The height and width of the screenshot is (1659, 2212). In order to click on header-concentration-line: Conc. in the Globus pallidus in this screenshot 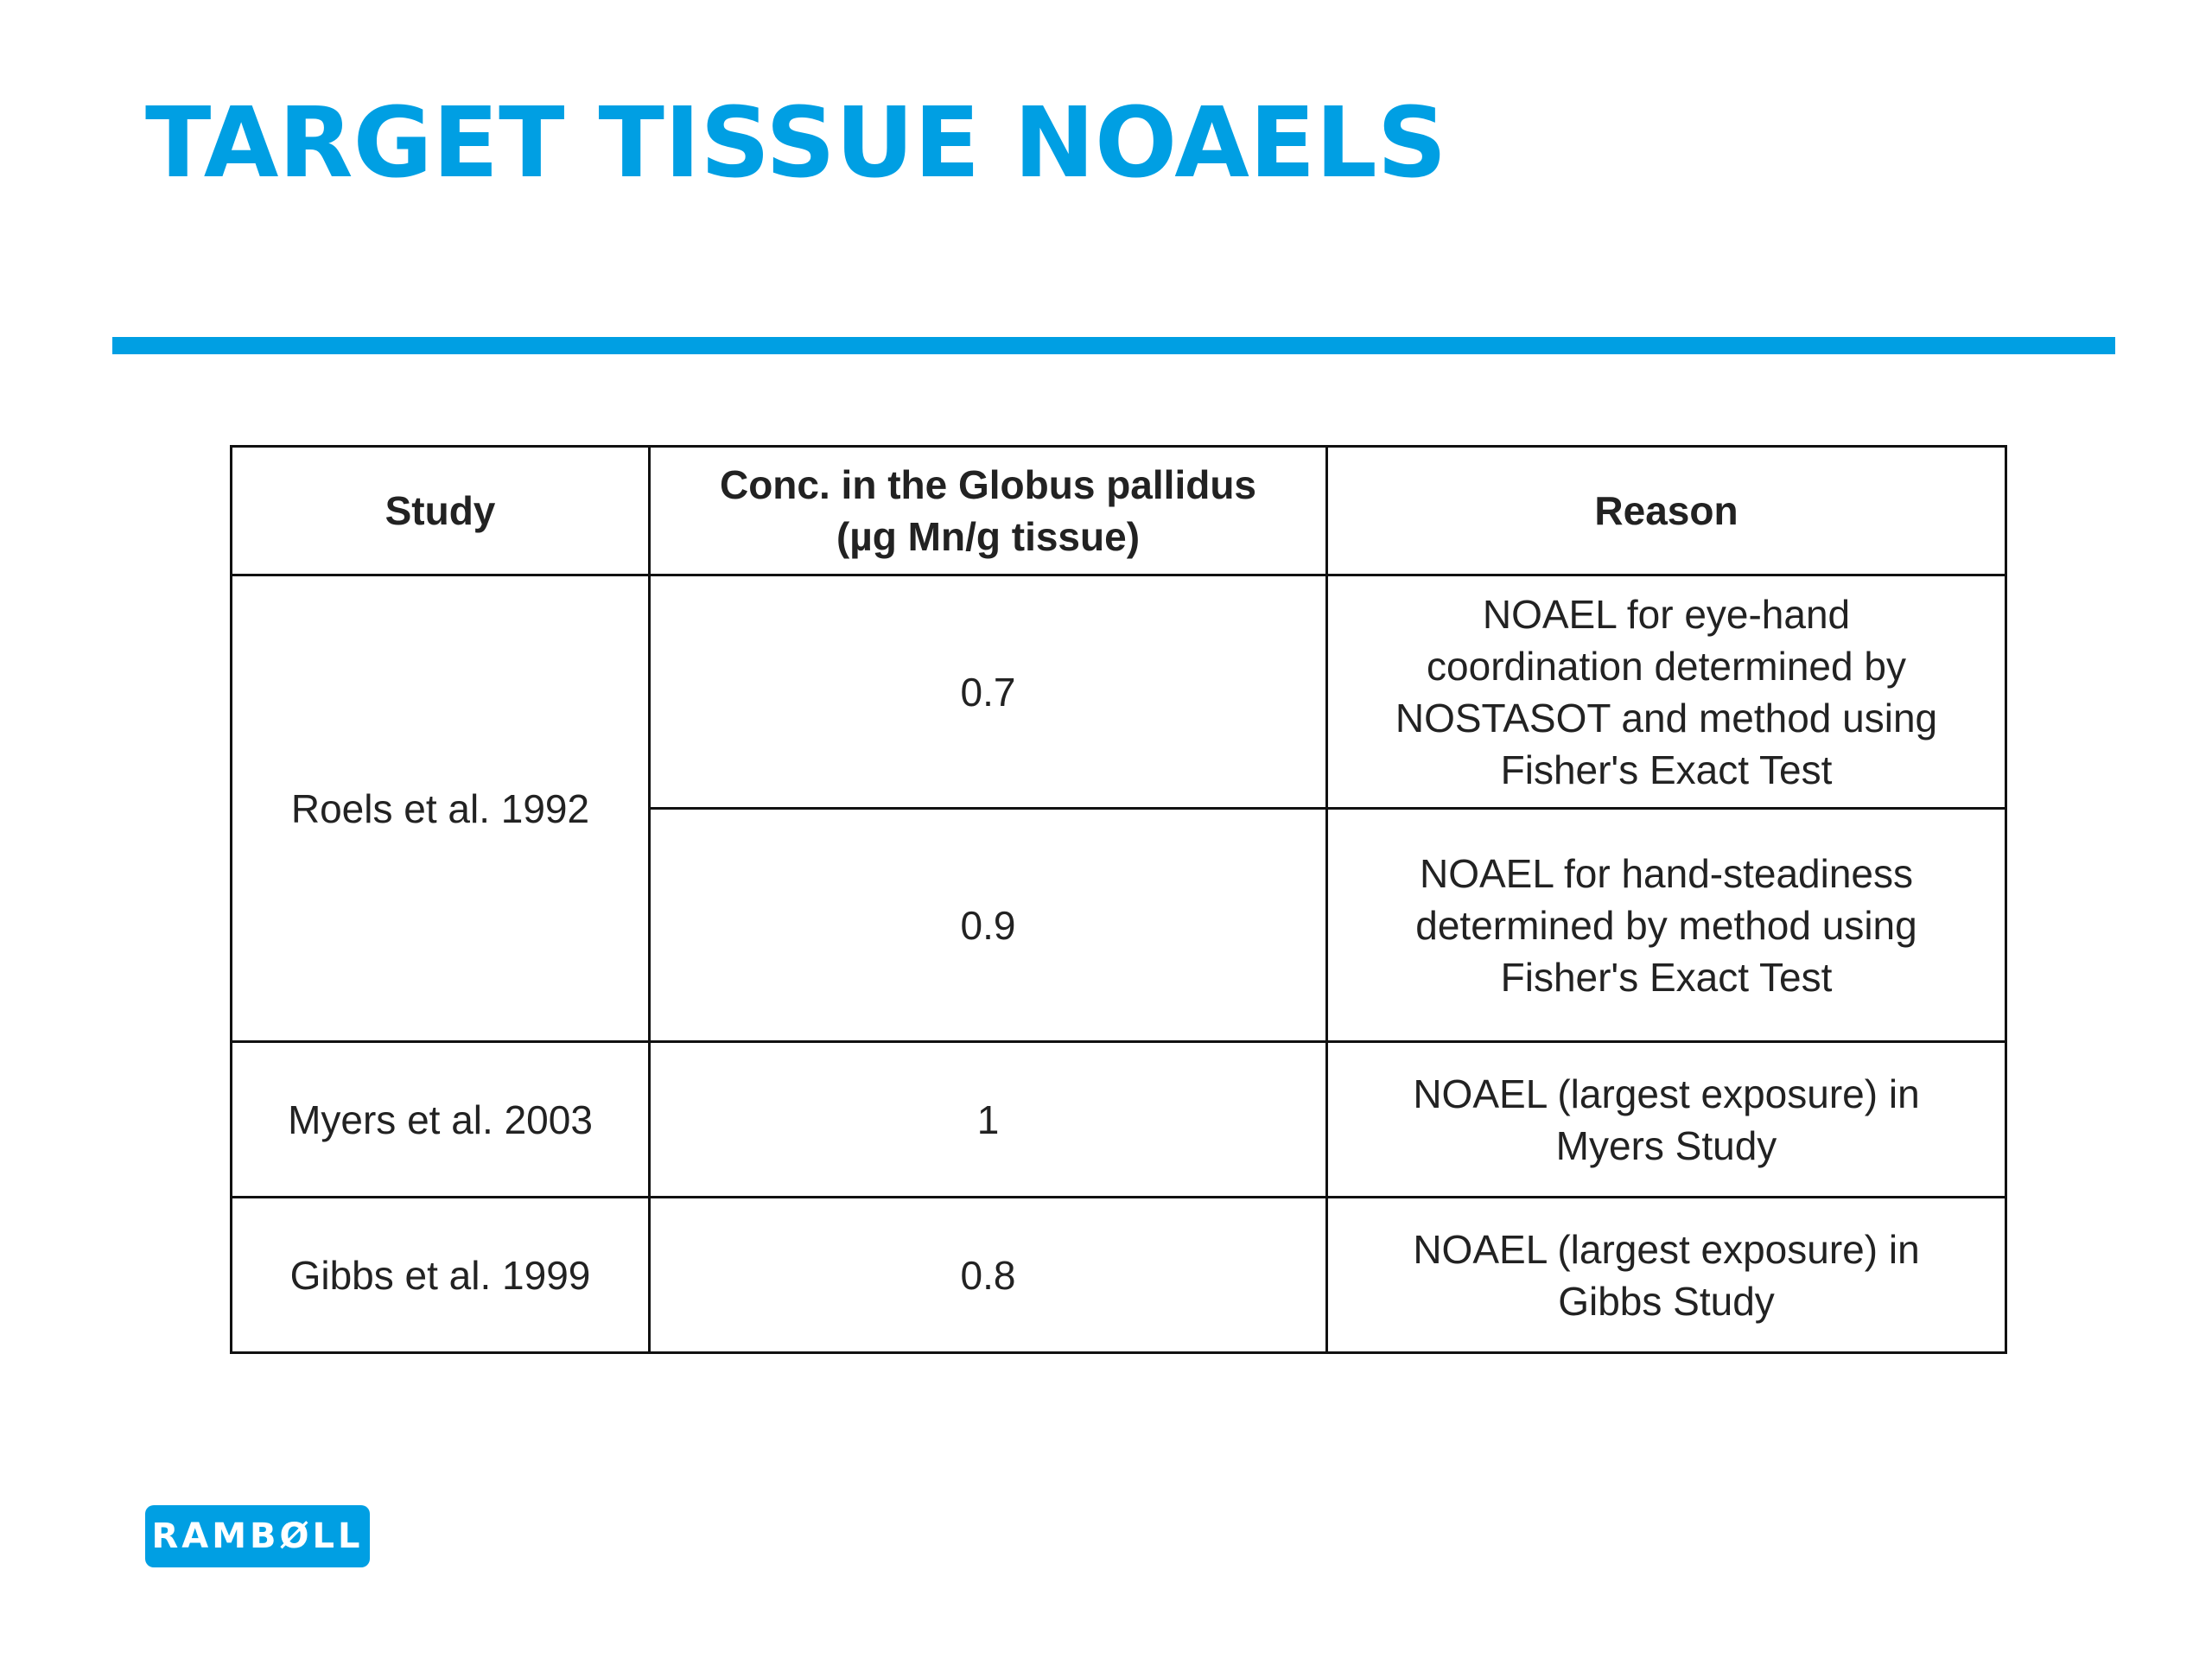, I will do `click(988, 484)`.